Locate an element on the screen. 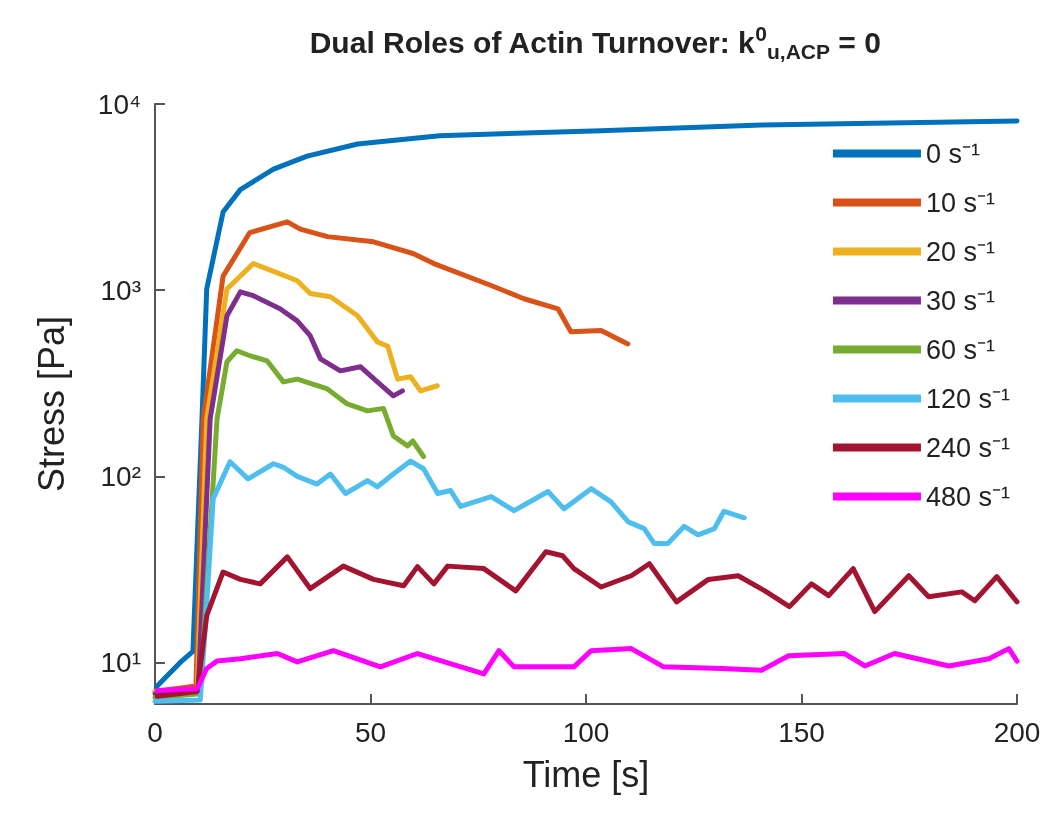 The width and height of the screenshot is (1055, 837). y-tick-label: 10² is located at coordinates (120, 476).